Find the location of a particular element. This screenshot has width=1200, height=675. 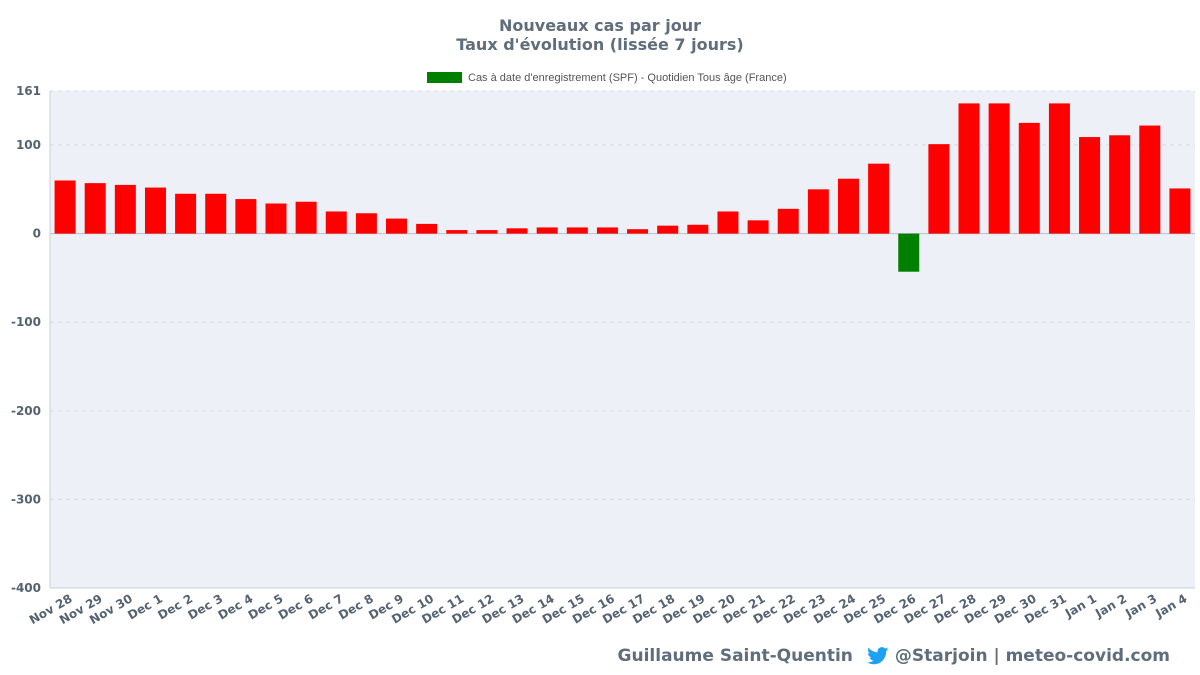

x-tick-label: Jan 1 is located at coordinates (1080, 605).